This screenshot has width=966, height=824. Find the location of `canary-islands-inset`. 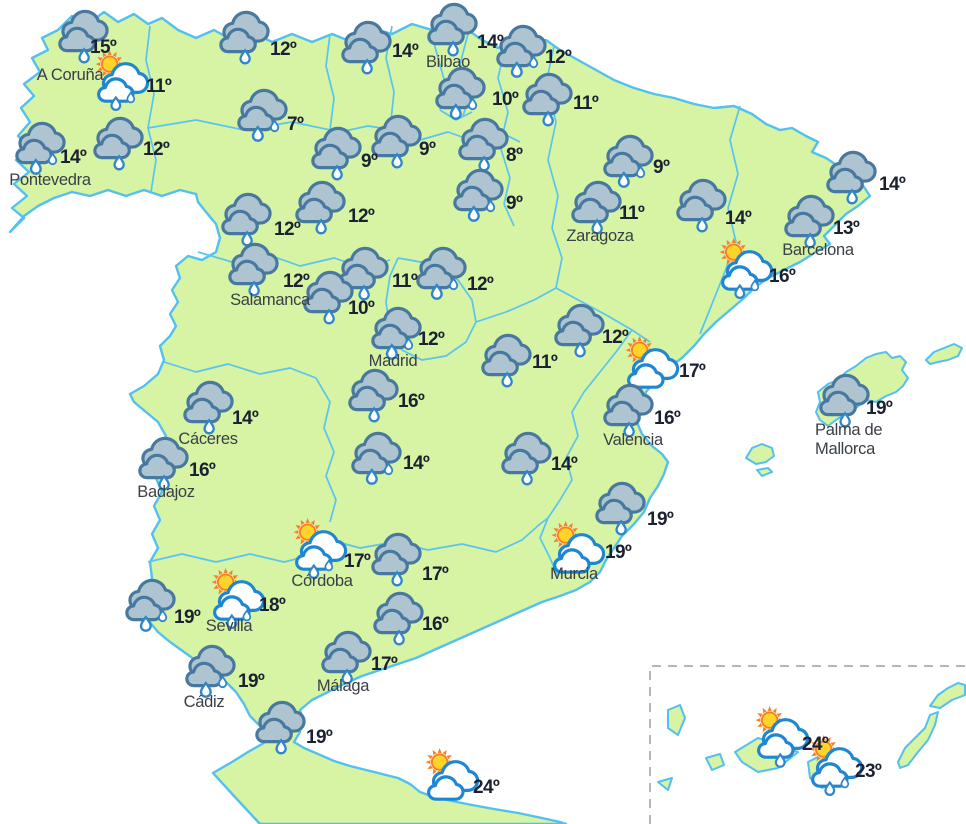

canary-islands-inset is located at coordinates (807, 744).